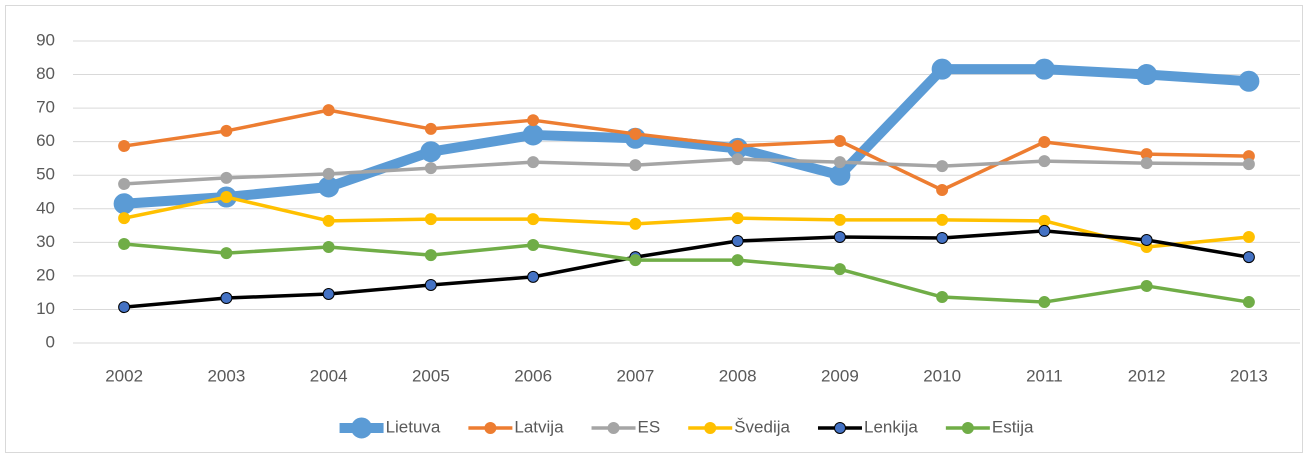 Image resolution: width=1309 pixels, height=459 pixels. What do you see at coordinates (686, 428) in the screenshot?
I see `legend: Lietuva Latvija ES Švedija Lenkija Estija` at bounding box center [686, 428].